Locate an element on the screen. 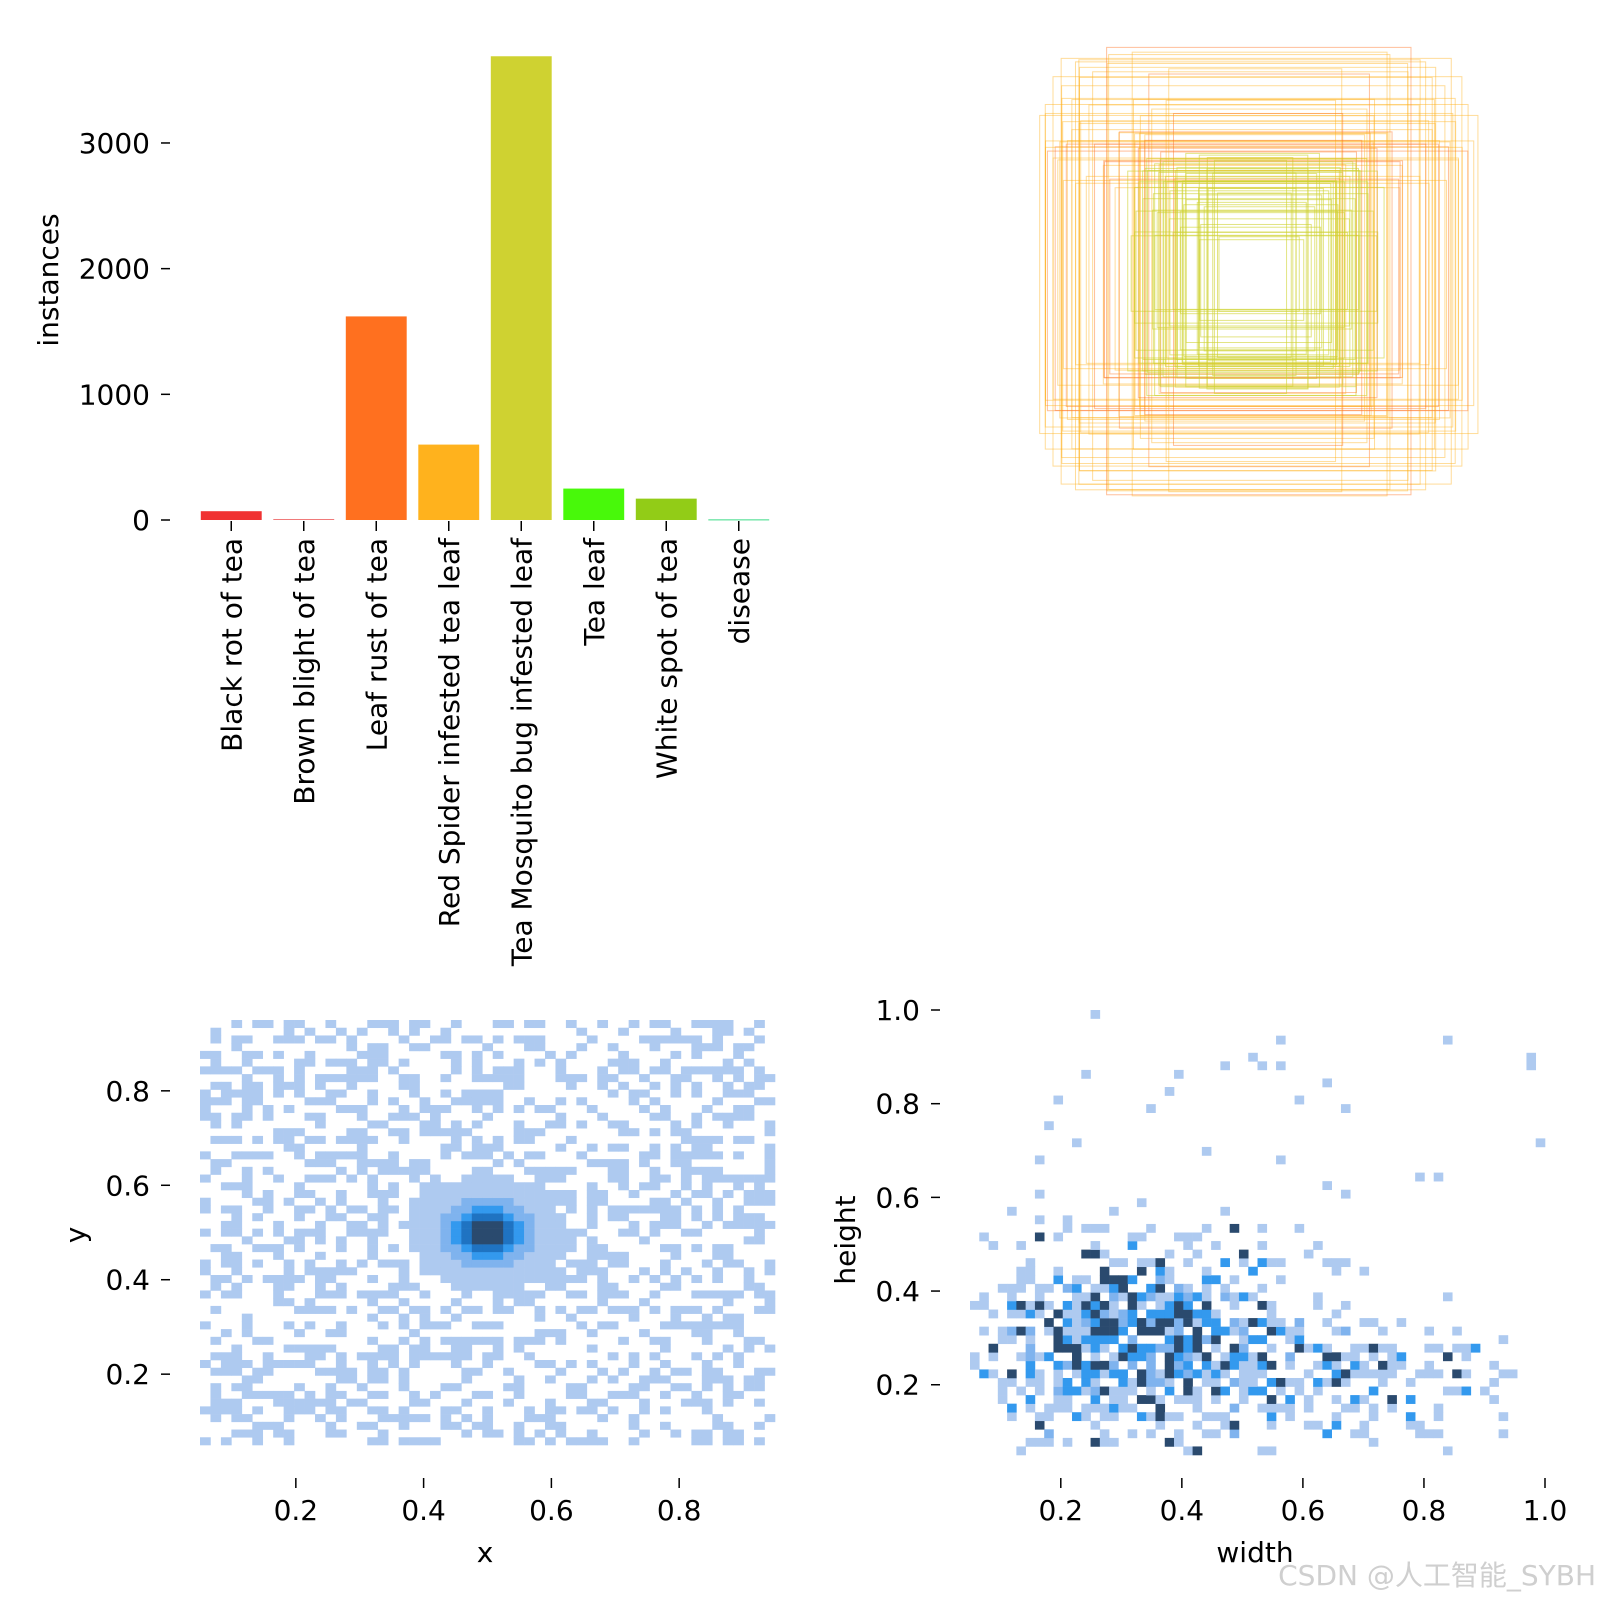 This screenshot has width=1600, height=1600. x-axis-label: x is located at coordinates (485, 1552).